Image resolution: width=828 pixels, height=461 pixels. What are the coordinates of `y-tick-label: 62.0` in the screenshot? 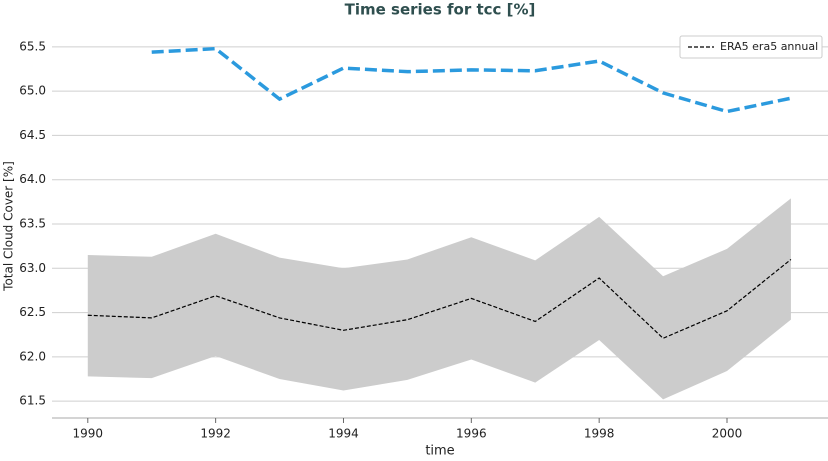 It's located at (32, 356).